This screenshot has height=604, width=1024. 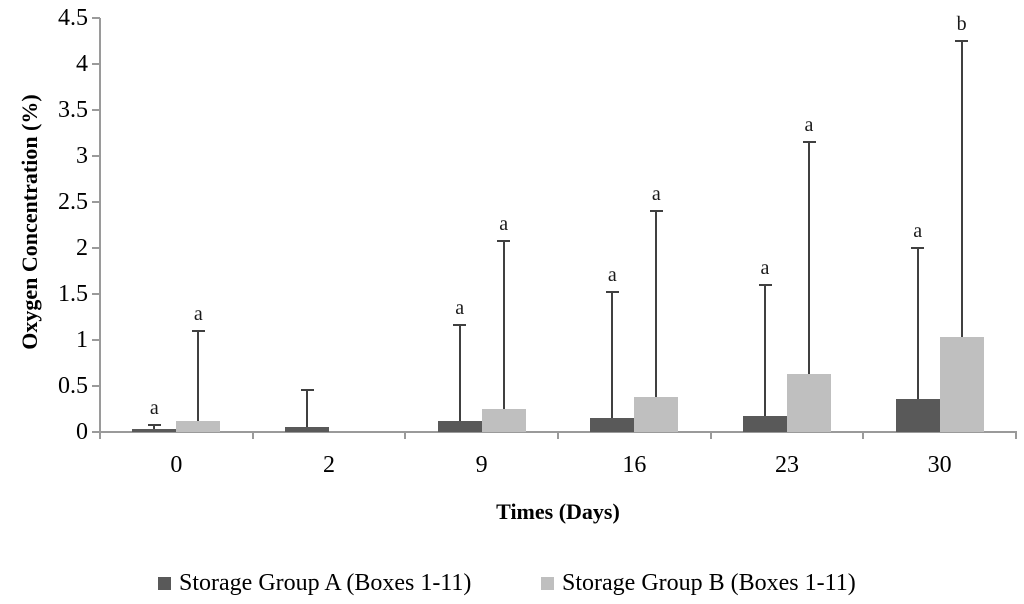 I want to click on y-tick-label: 3.5, so click(x=73, y=110).